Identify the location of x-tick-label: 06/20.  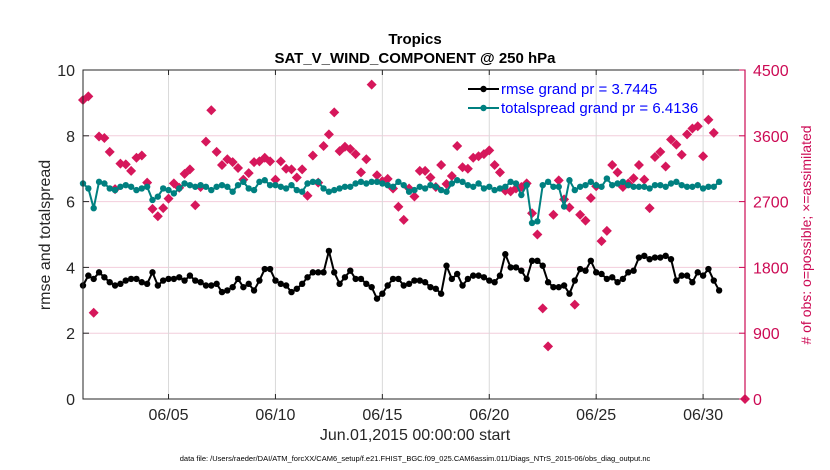
(489, 415).